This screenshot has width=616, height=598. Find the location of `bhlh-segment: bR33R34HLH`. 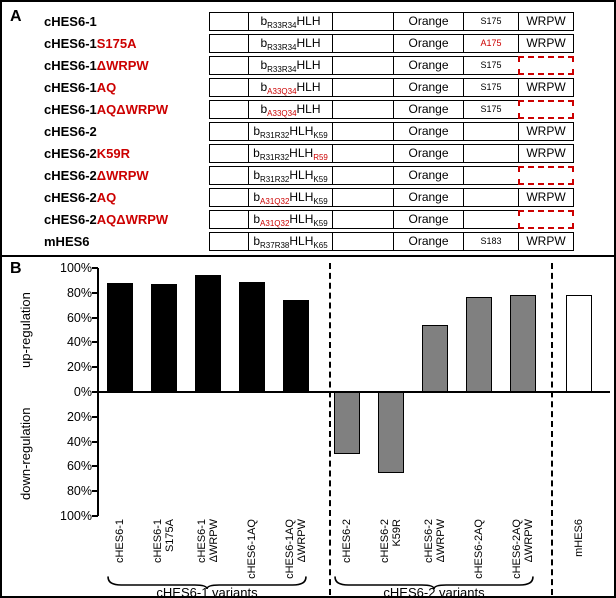

bhlh-segment: bR33R34HLH is located at coordinates (290, 21).